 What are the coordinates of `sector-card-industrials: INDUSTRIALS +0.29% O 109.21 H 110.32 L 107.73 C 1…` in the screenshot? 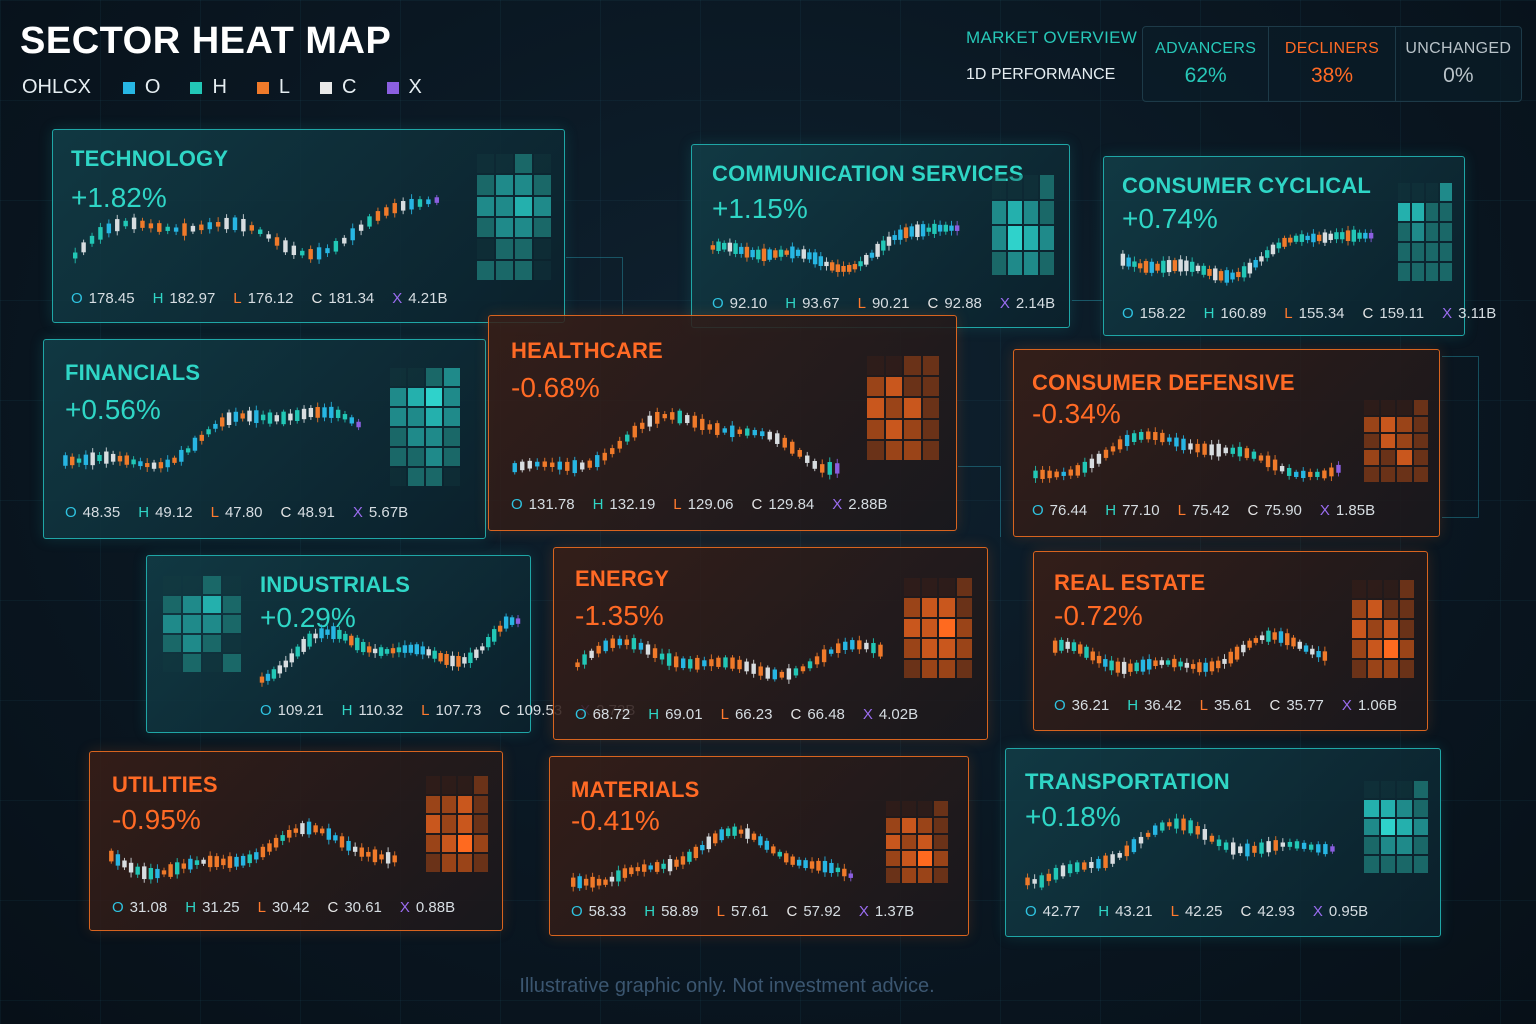 It's located at (390, 644).